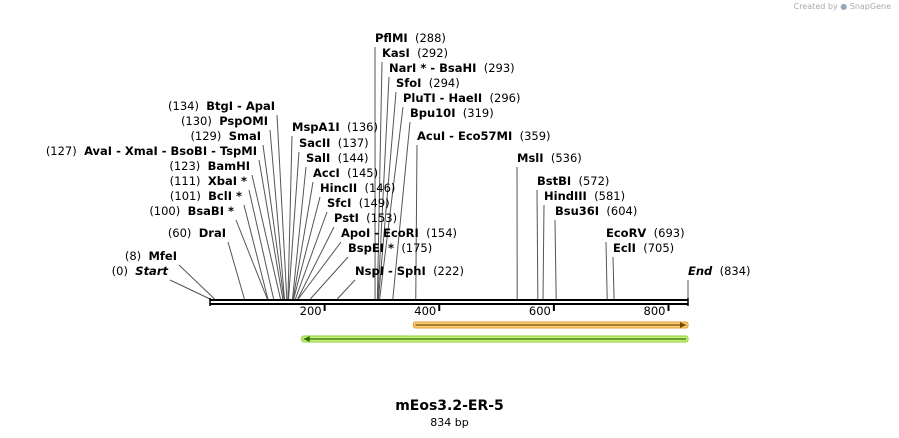 This screenshot has width=899, height=438. What do you see at coordinates (358, 203) in the screenshot?
I see `site-label: SfcI (149)` at bounding box center [358, 203].